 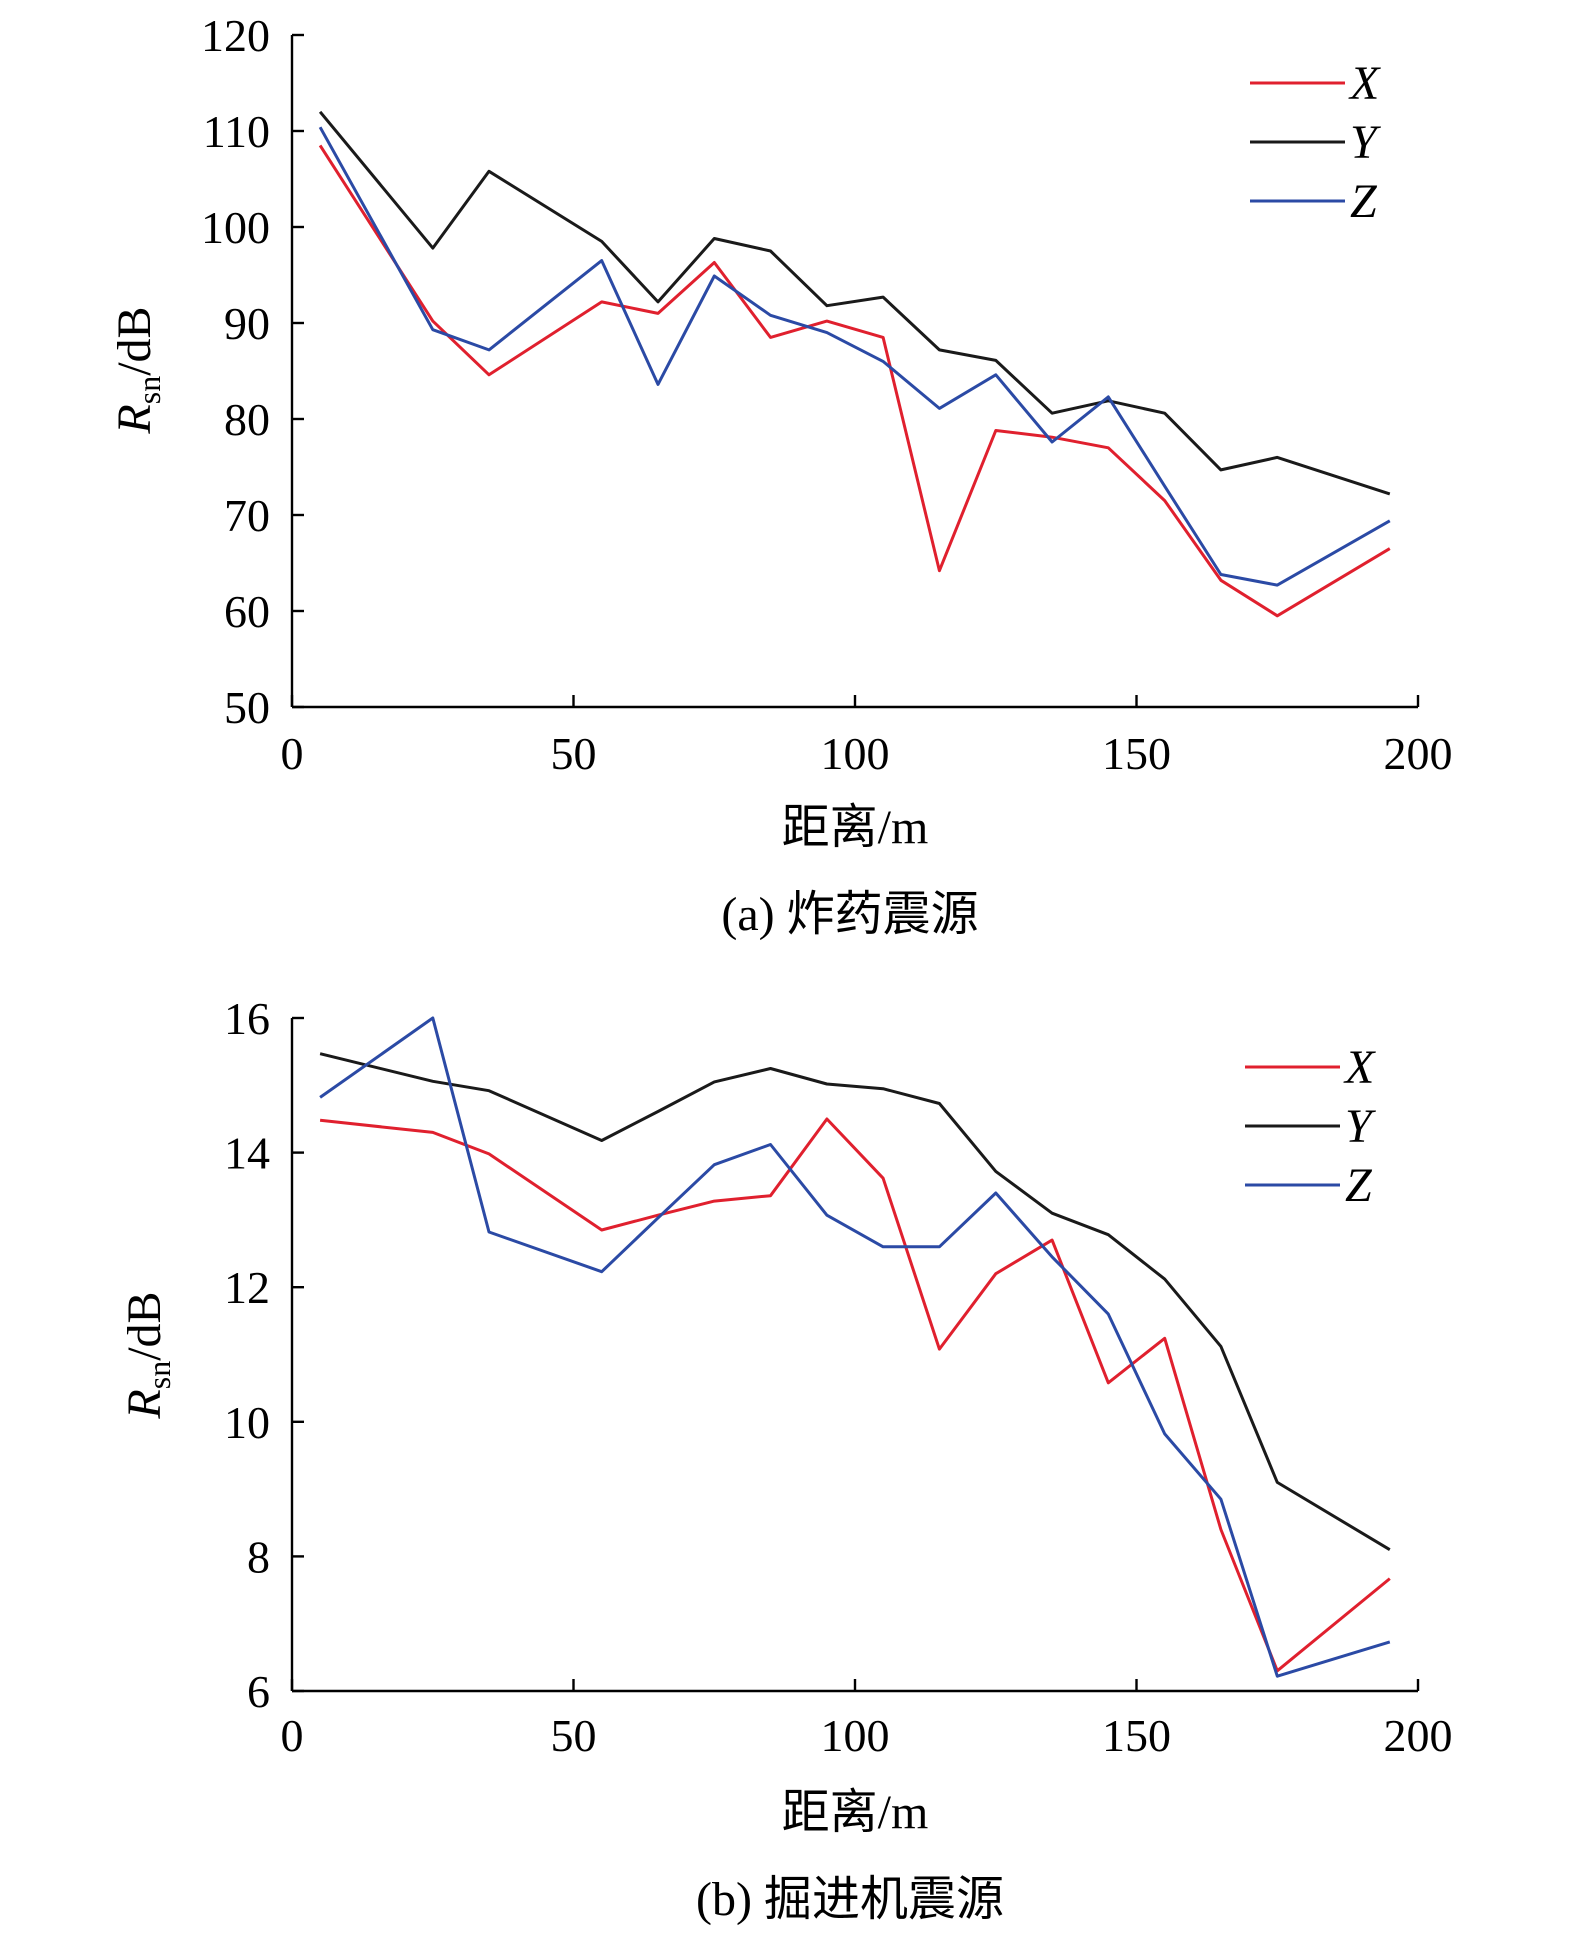 I want to click on chart-0-y-tick-label-2: 70, so click(x=247, y=515).